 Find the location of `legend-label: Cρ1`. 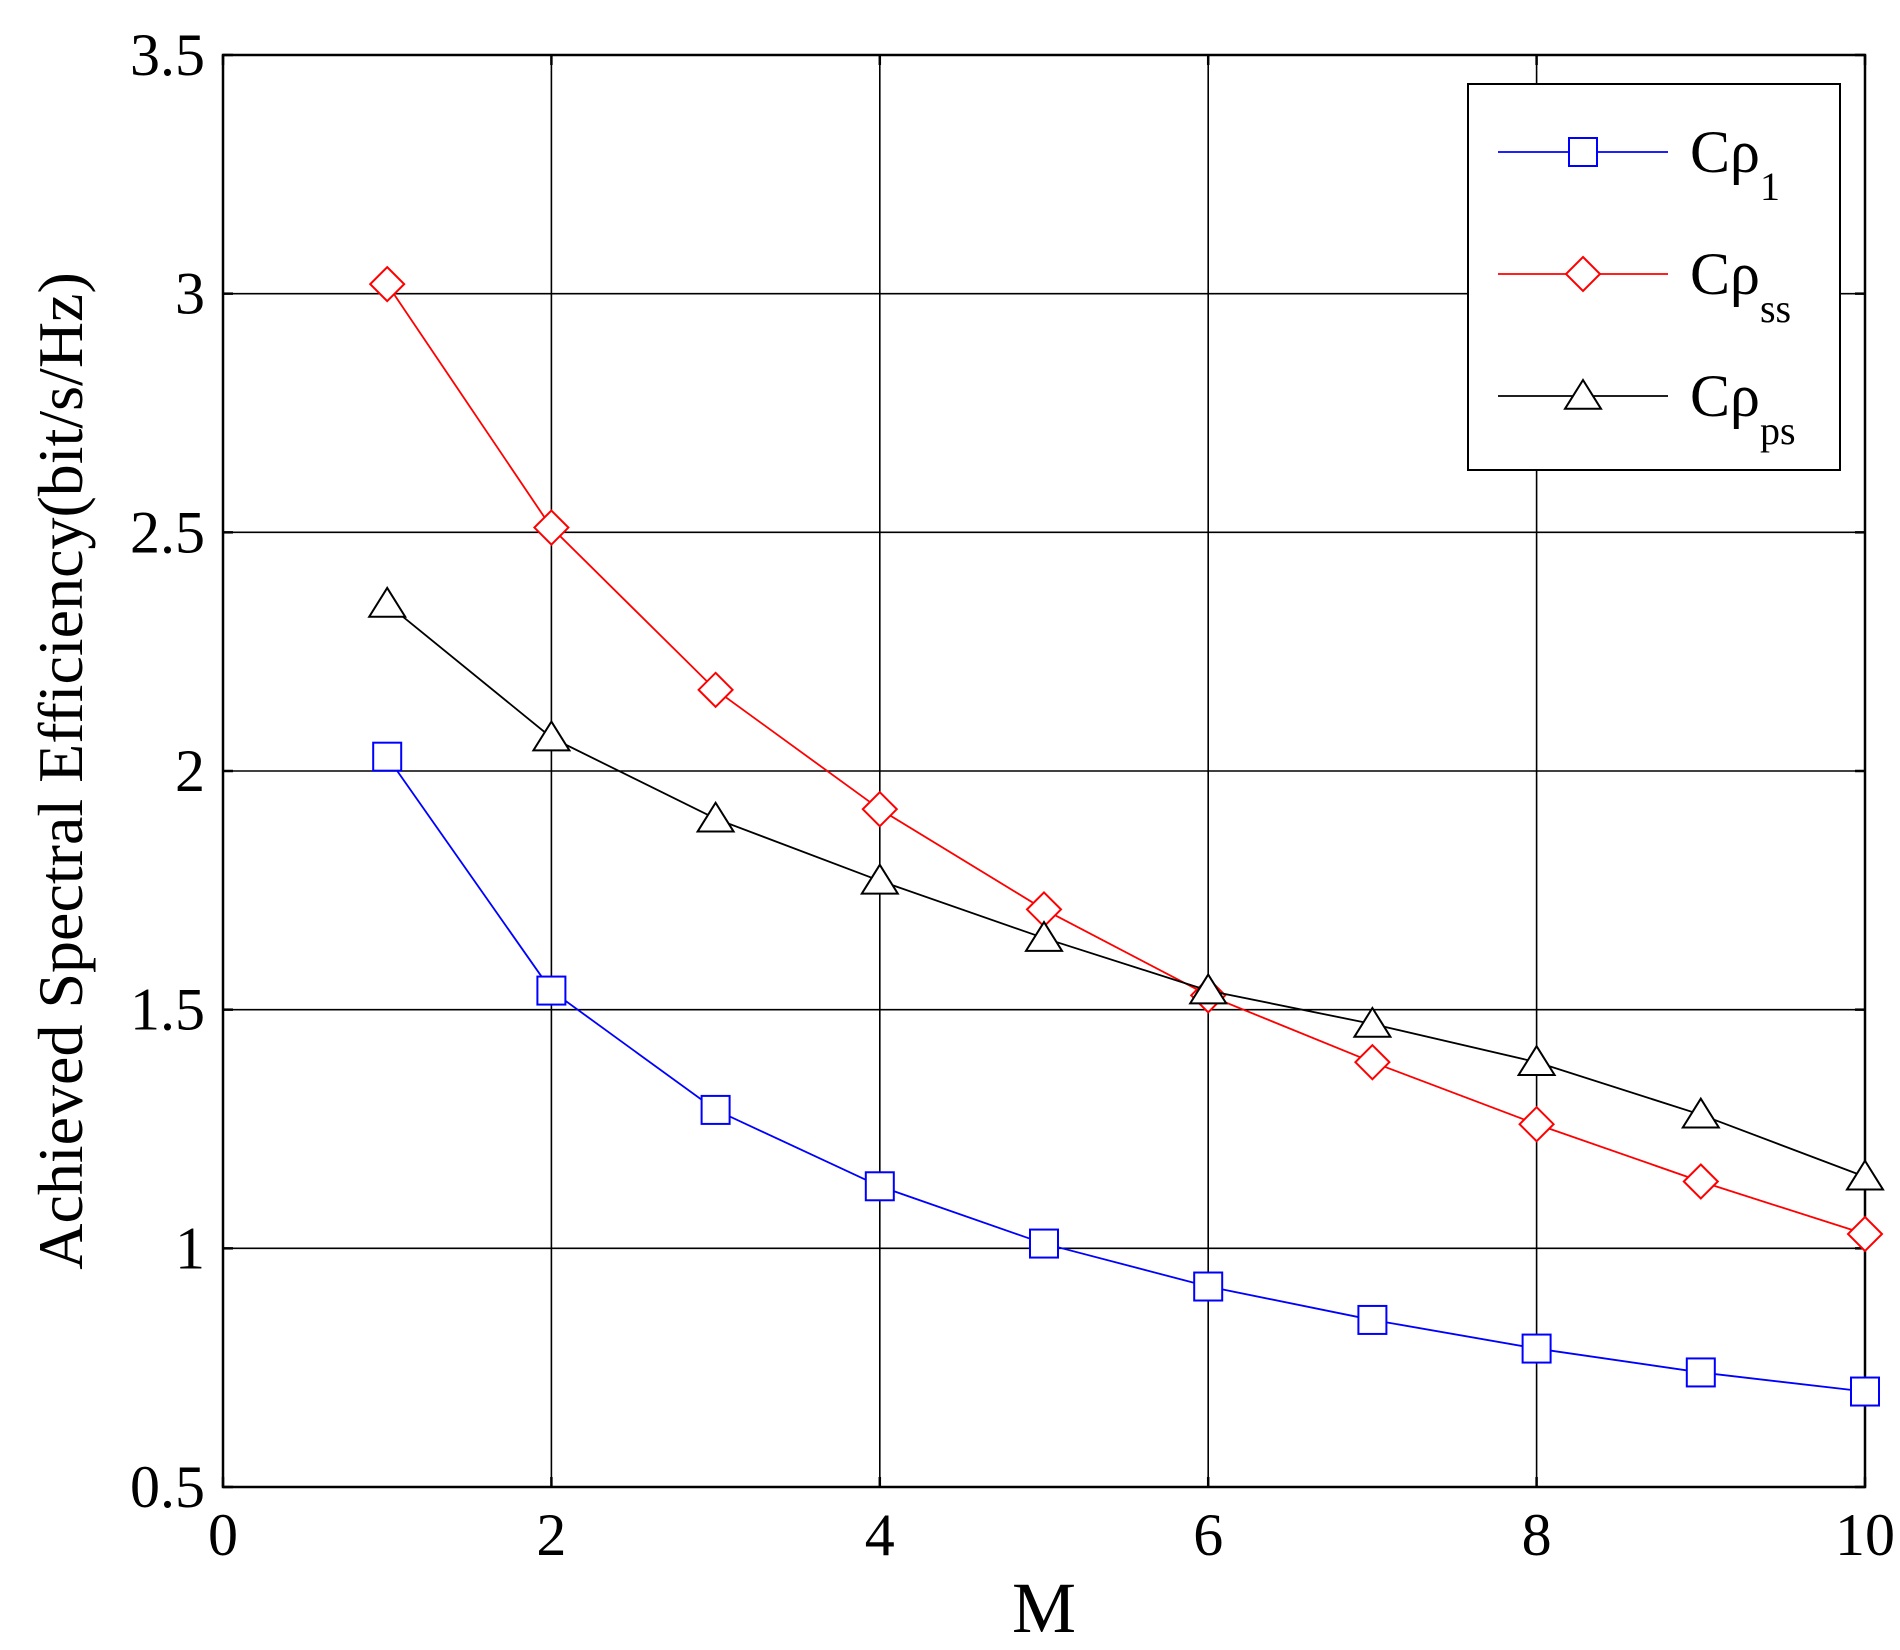

legend-label: Cρ1 is located at coordinates (1735, 164).